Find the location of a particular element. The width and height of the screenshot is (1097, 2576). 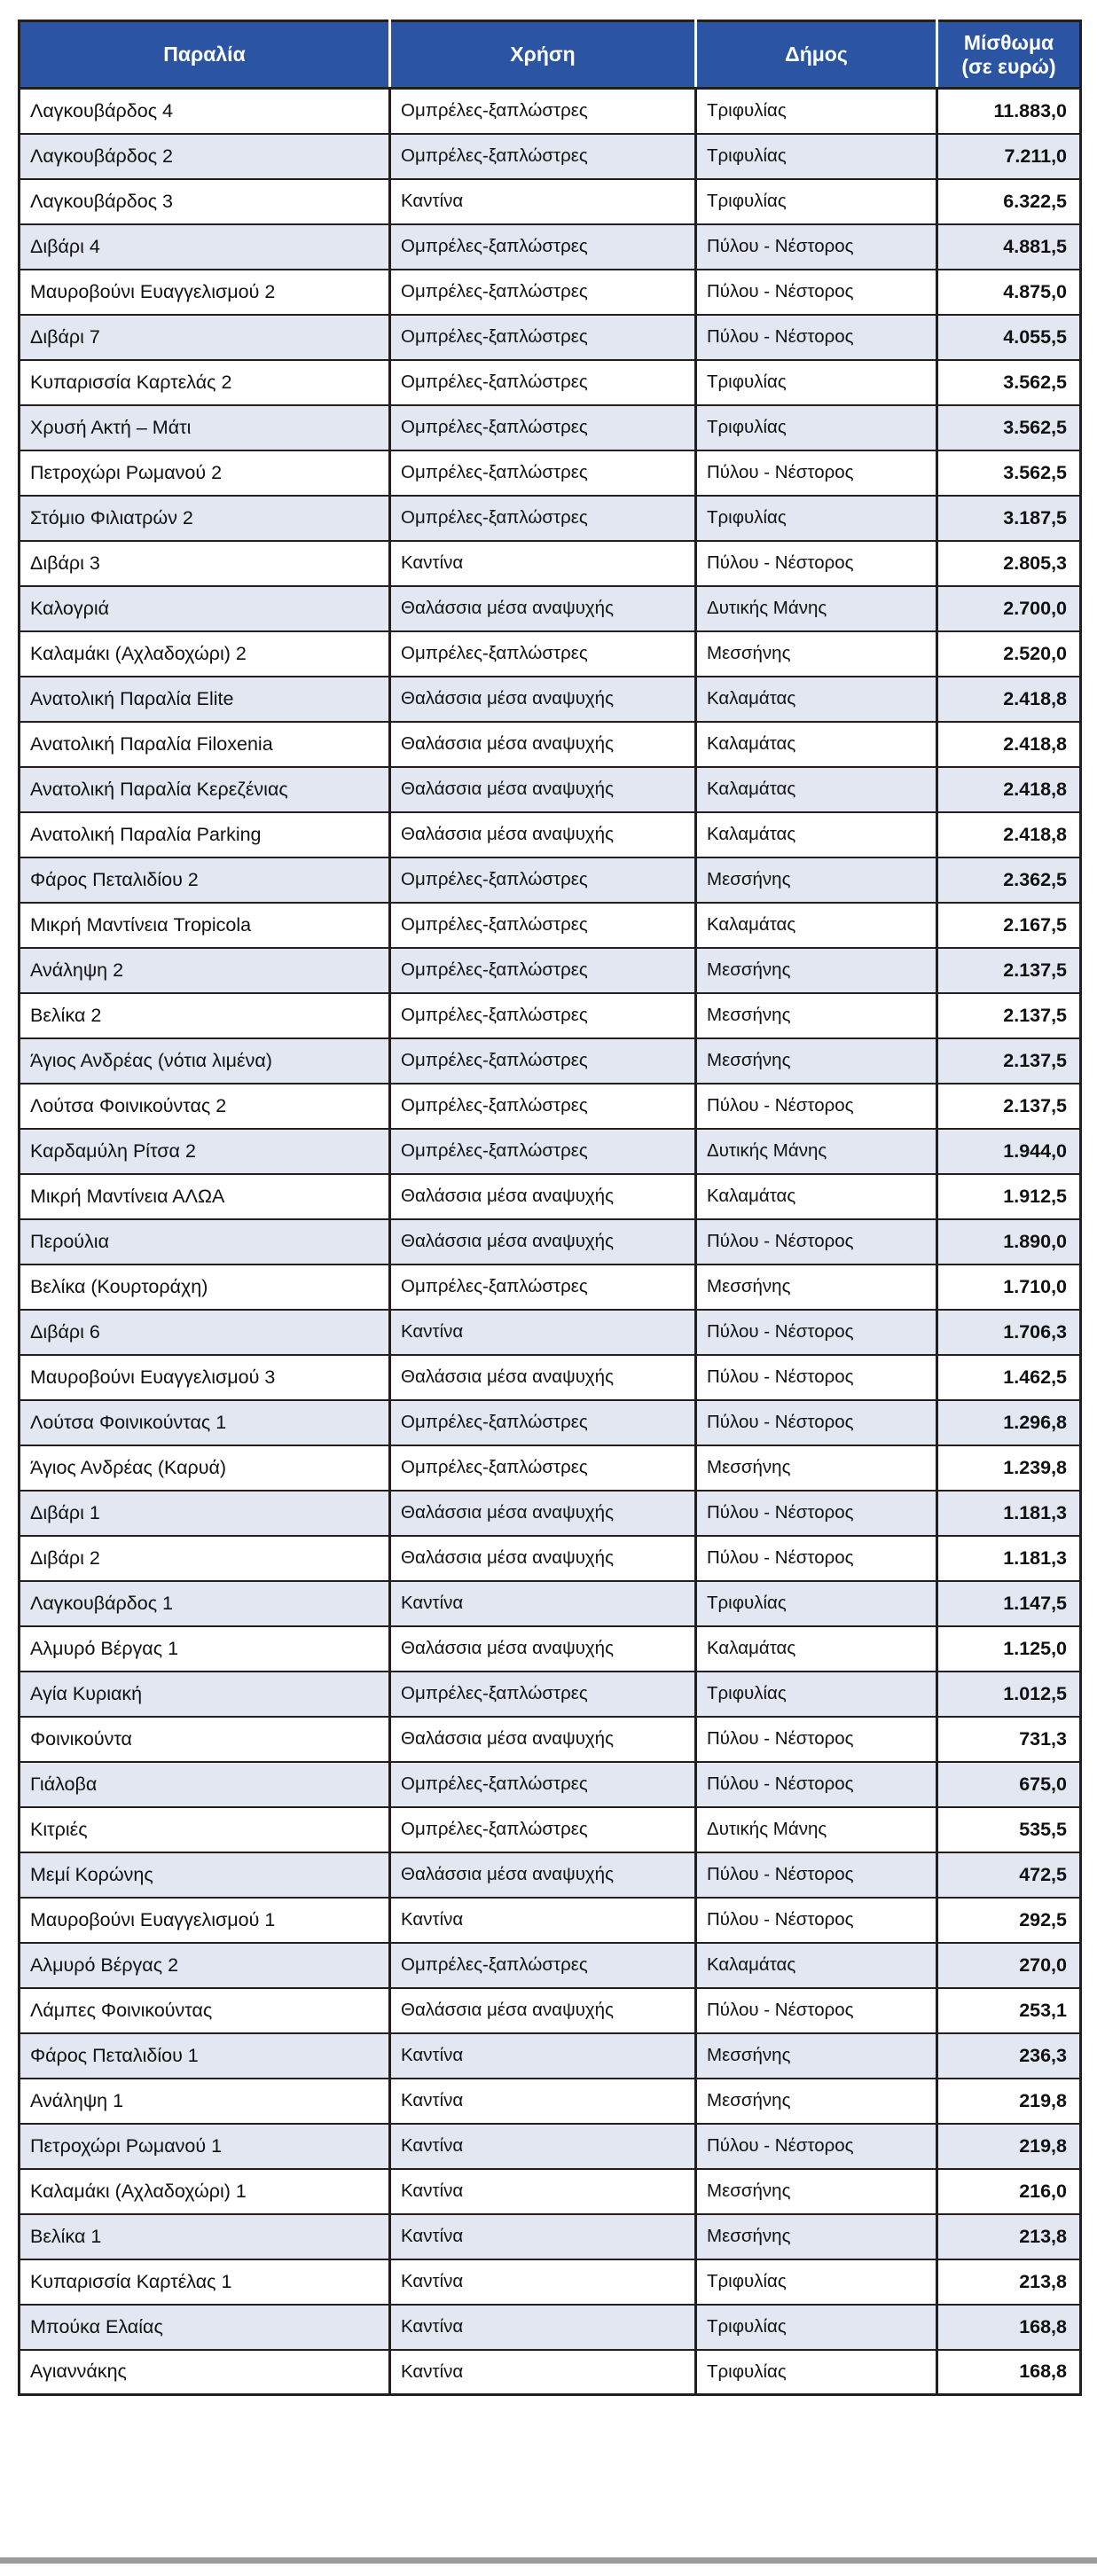

cell-rent: 1.890,0 is located at coordinates (1008, 1241).